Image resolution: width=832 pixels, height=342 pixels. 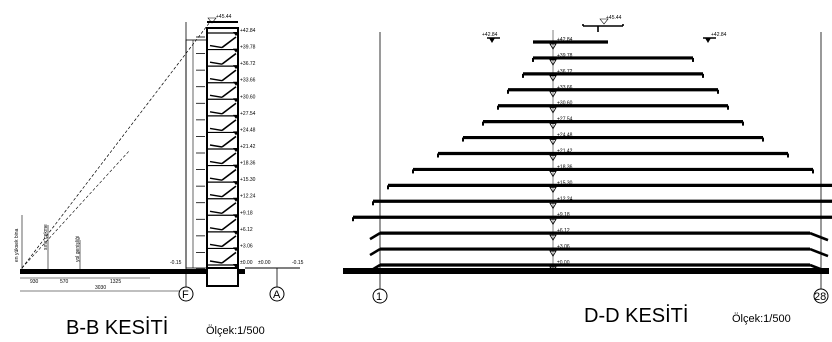 What do you see at coordinates (186, 294) in the screenshot?
I see `bb-axis-f-bubble` at bounding box center [186, 294].